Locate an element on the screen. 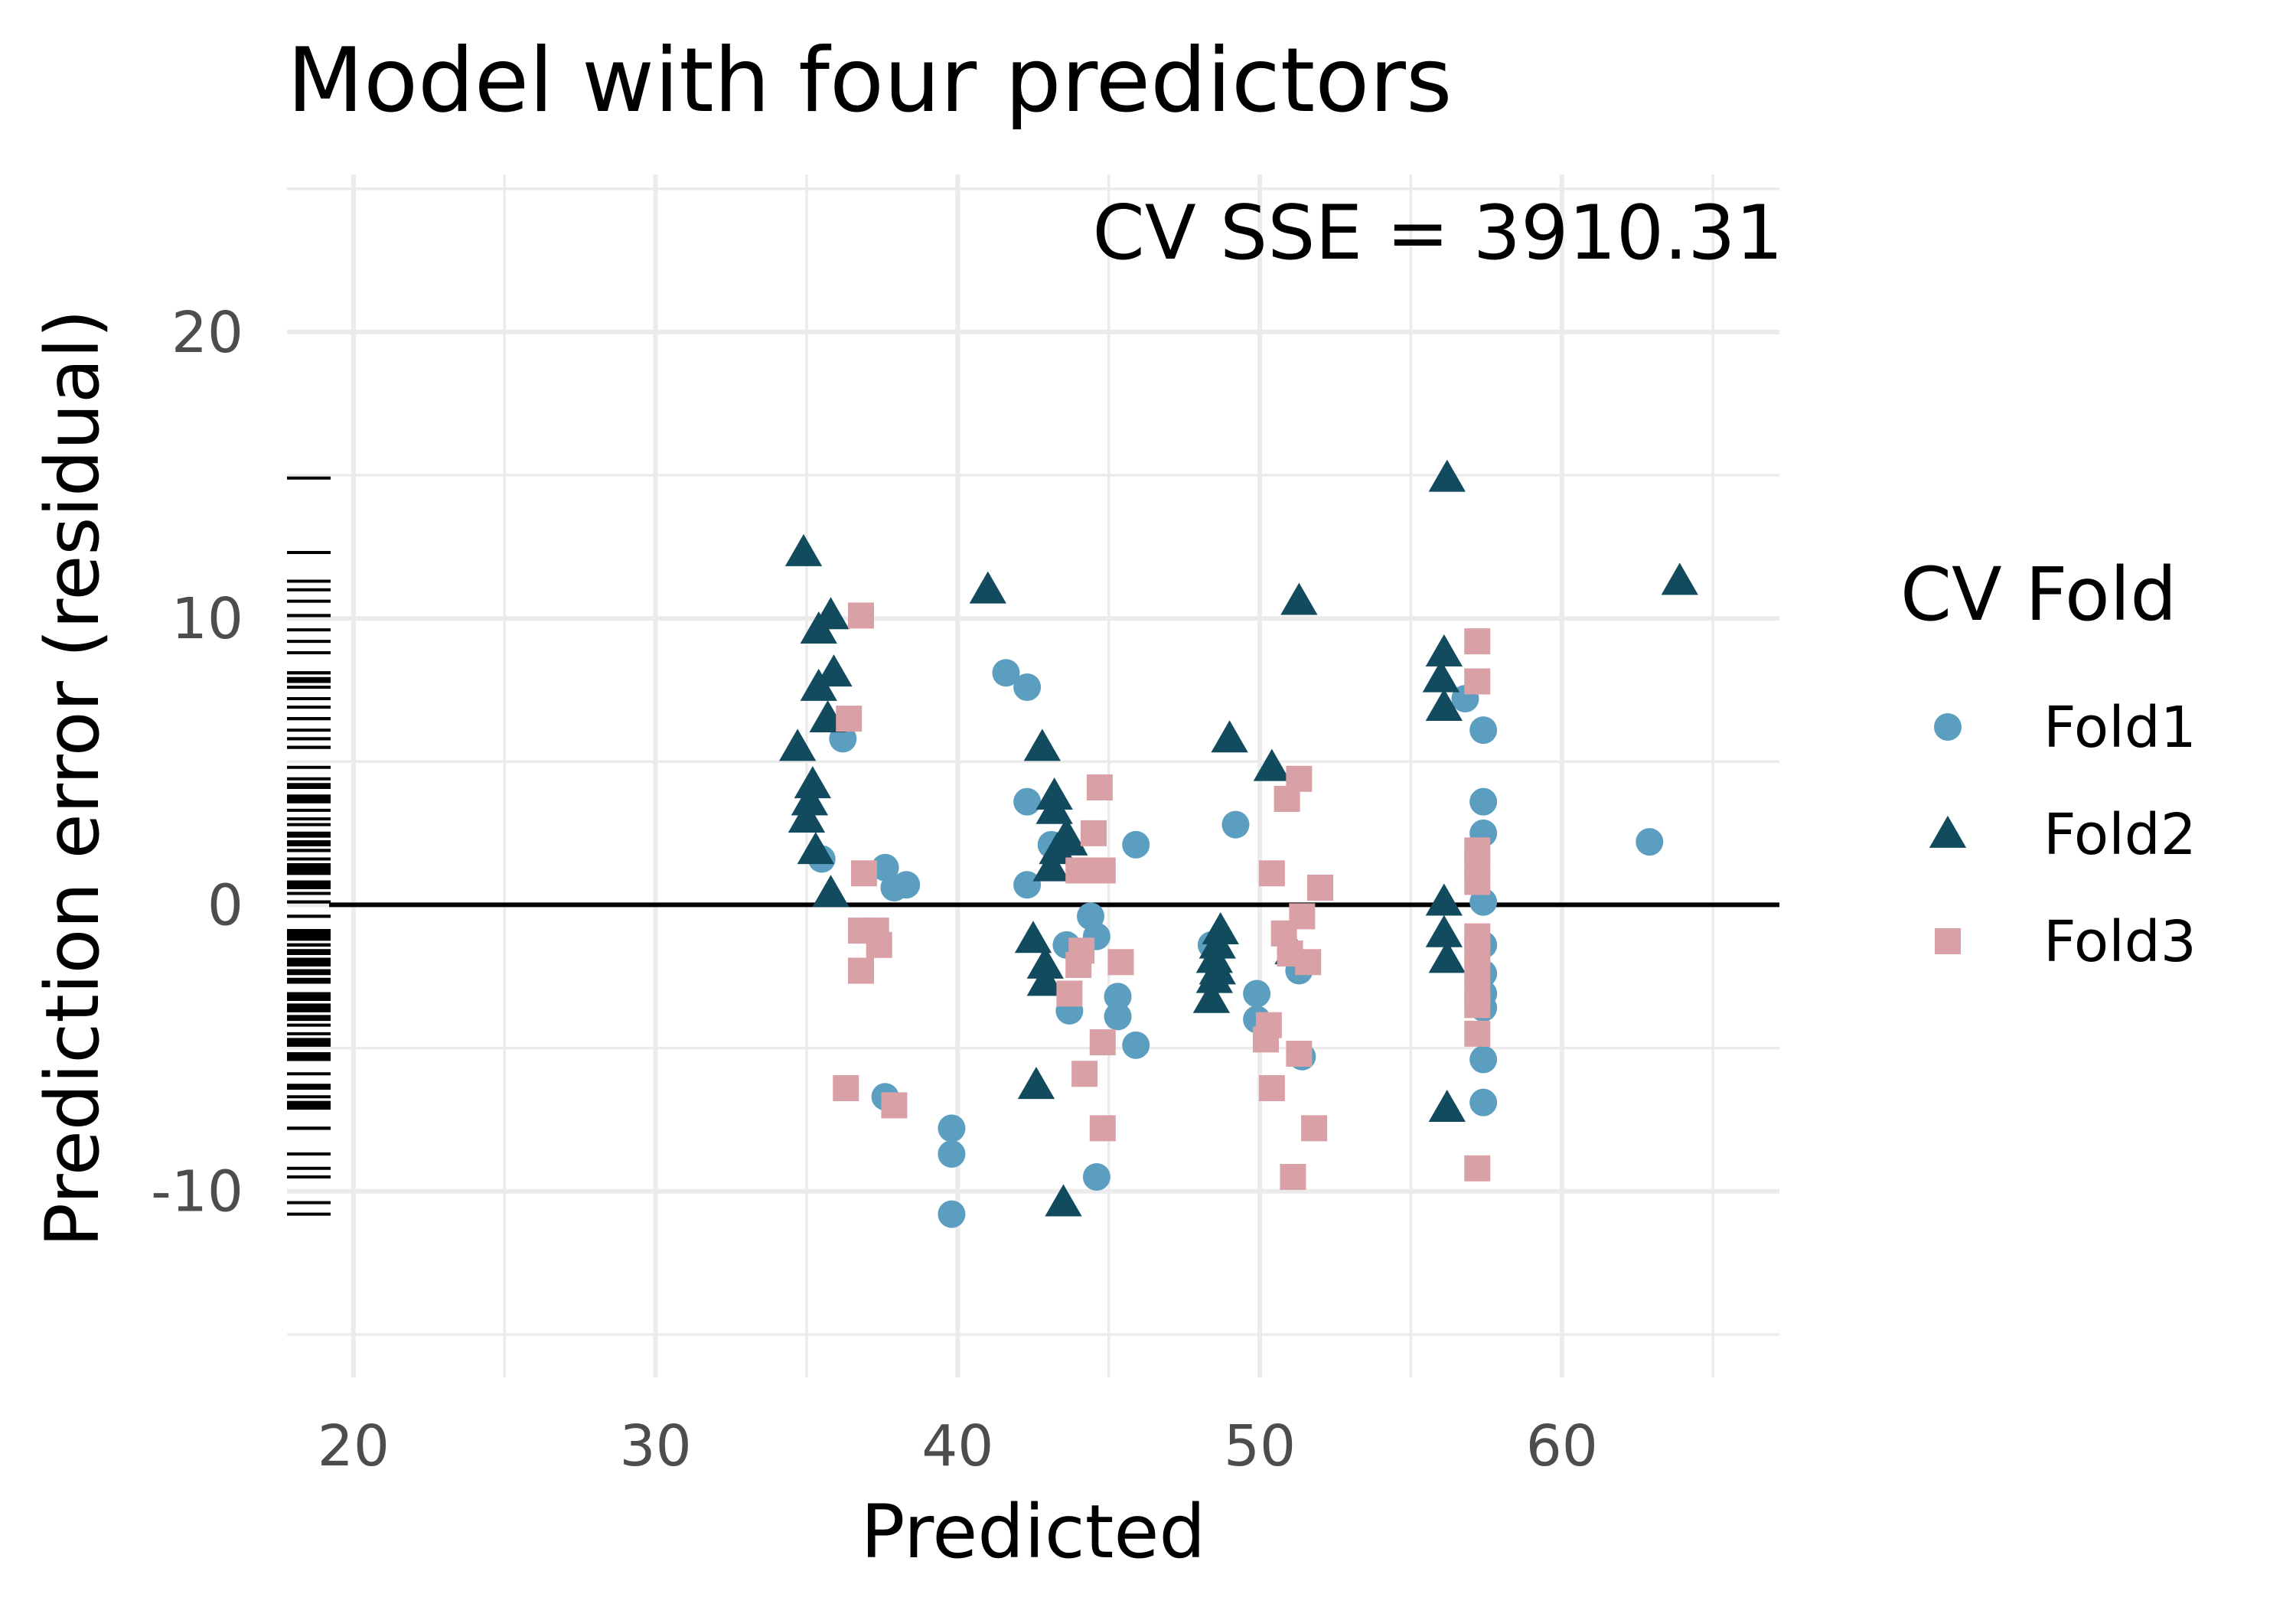 This screenshot has width=2296, height=1607. x-axis-title: Predicted is located at coordinates (1033, 1532).